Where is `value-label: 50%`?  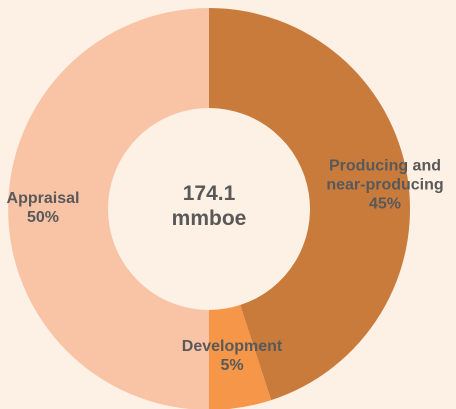 value-label: 50% is located at coordinates (43, 217).